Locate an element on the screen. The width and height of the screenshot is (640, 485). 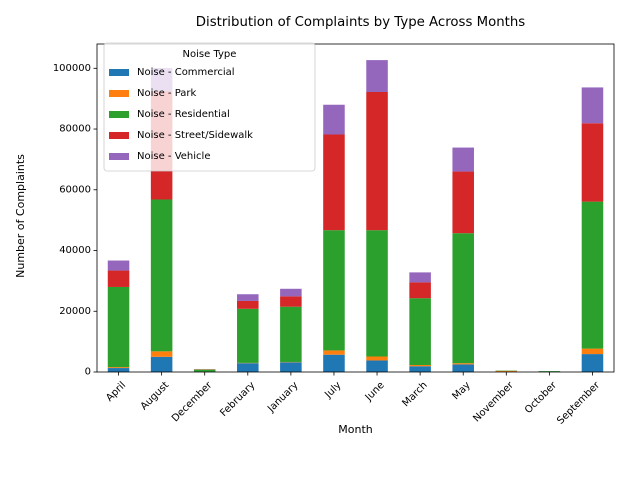
y-tick-label: 80000 is located at coordinates (75, 129).